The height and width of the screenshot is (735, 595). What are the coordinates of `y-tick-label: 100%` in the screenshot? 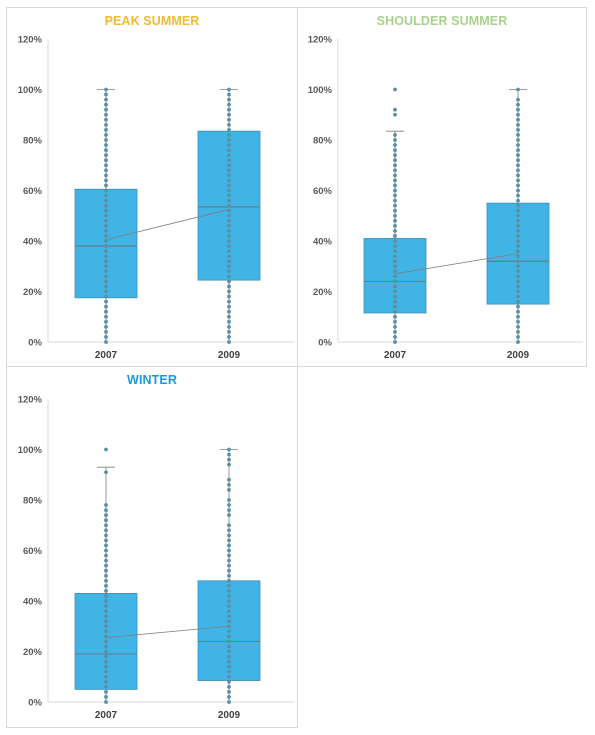 It's located at (30, 90).